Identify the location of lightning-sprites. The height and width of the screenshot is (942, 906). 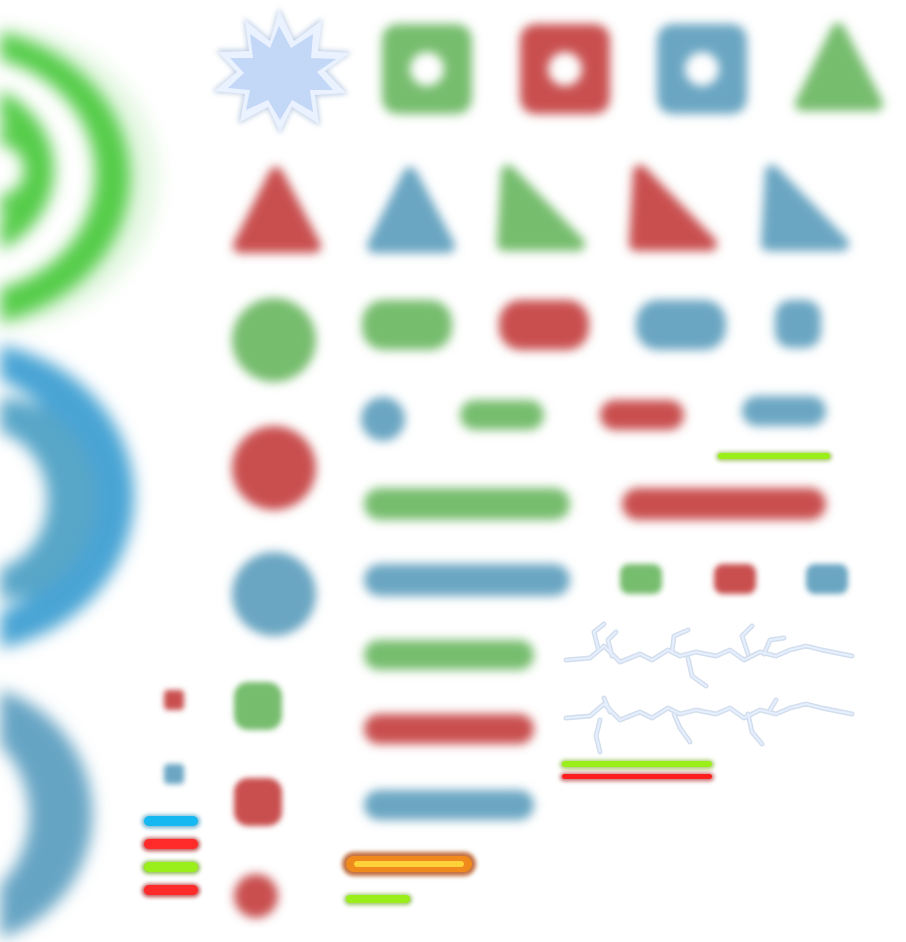
(709, 688).